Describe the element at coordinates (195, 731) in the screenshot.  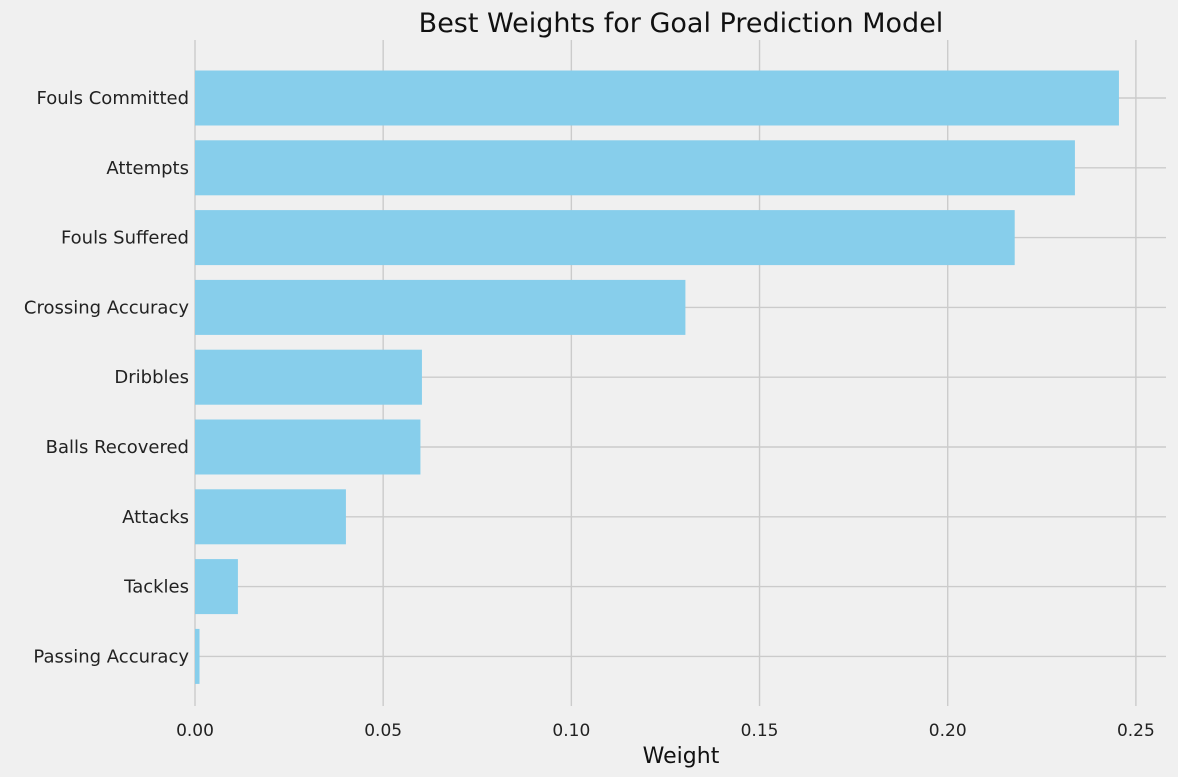
I see `x-tick-label: 0.00` at that location.